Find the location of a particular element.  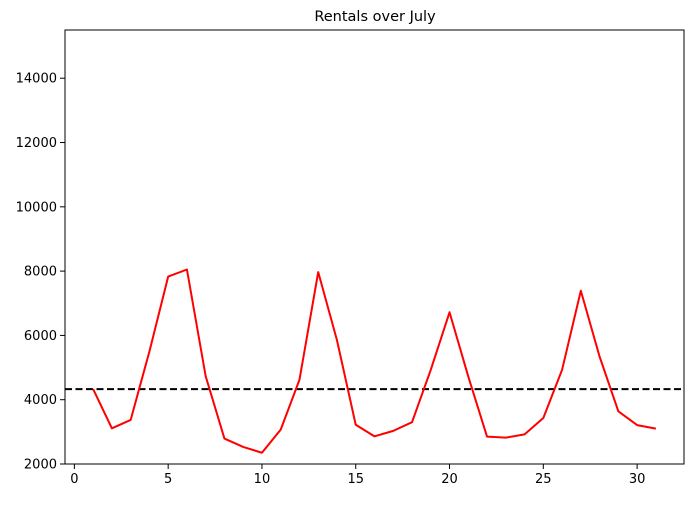

x-tick-label: 15 is located at coordinates (355, 479).